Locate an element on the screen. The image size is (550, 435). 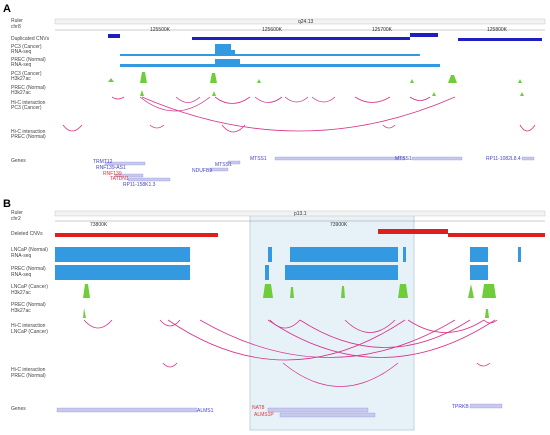
gene-label: RNF139-AS1 is located at coordinates (111, 168).